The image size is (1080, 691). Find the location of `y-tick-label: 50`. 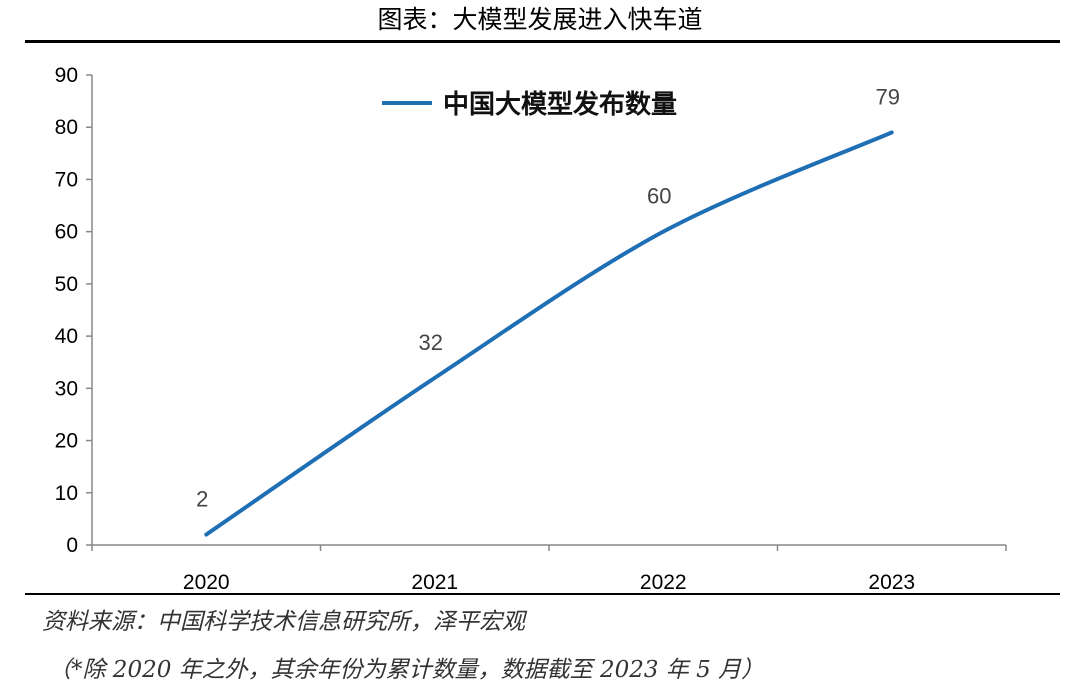

y-tick-label: 50 is located at coordinates (66, 284).